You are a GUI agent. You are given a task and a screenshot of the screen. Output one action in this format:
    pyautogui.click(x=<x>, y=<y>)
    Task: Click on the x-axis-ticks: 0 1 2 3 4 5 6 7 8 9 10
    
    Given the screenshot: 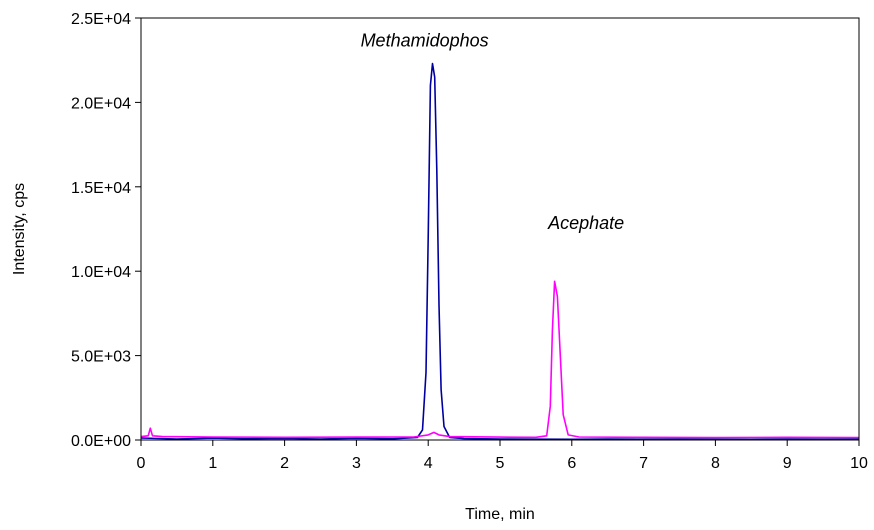 What is the action you would take?
    pyautogui.click(x=502, y=456)
    